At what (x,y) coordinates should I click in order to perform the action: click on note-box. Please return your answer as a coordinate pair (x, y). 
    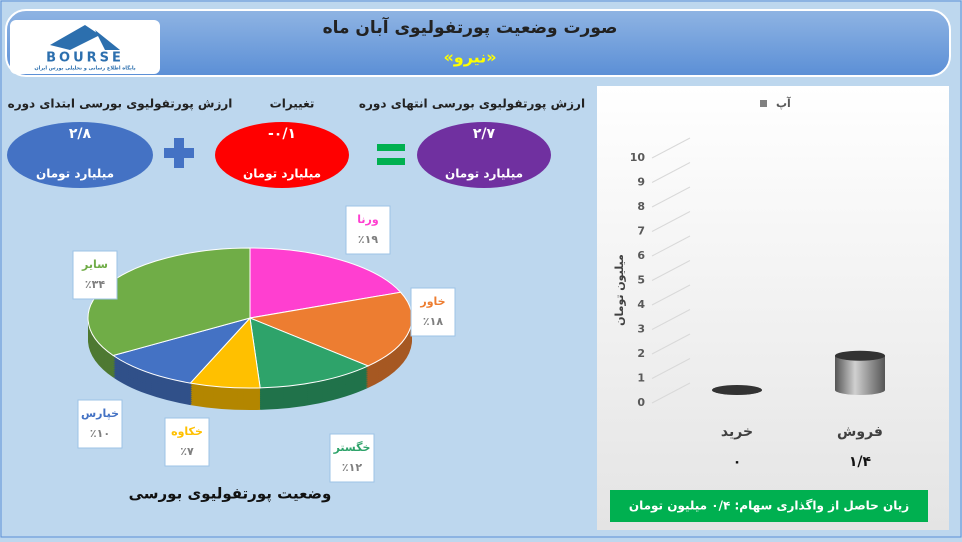
    Looking at the image, I should click on (769, 506).